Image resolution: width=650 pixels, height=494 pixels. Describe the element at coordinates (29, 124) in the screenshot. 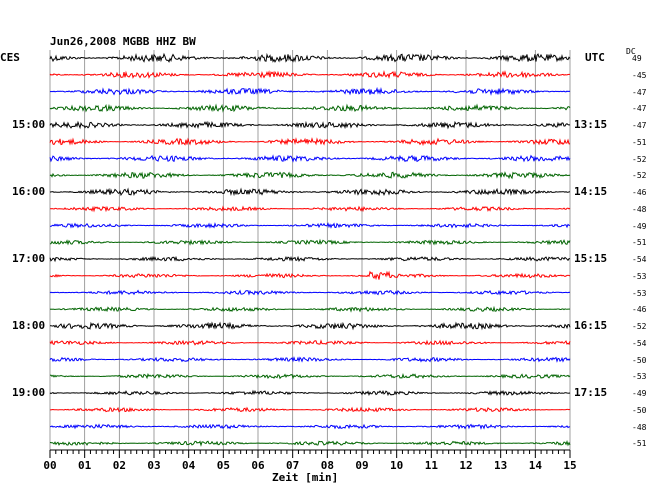

I see `left-hour-label-1: 15:00` at that location.